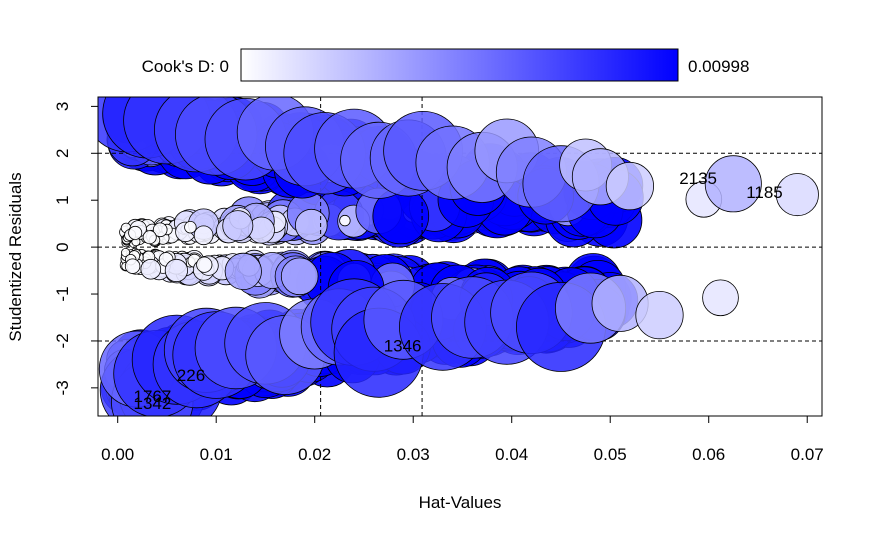 Image resolution: width=871 pixels, height=538 pixels. What do you see at coordinates (62, 340) in the screenshot?
I see `y-tick-label: -2` at bounding box center [62, 340].